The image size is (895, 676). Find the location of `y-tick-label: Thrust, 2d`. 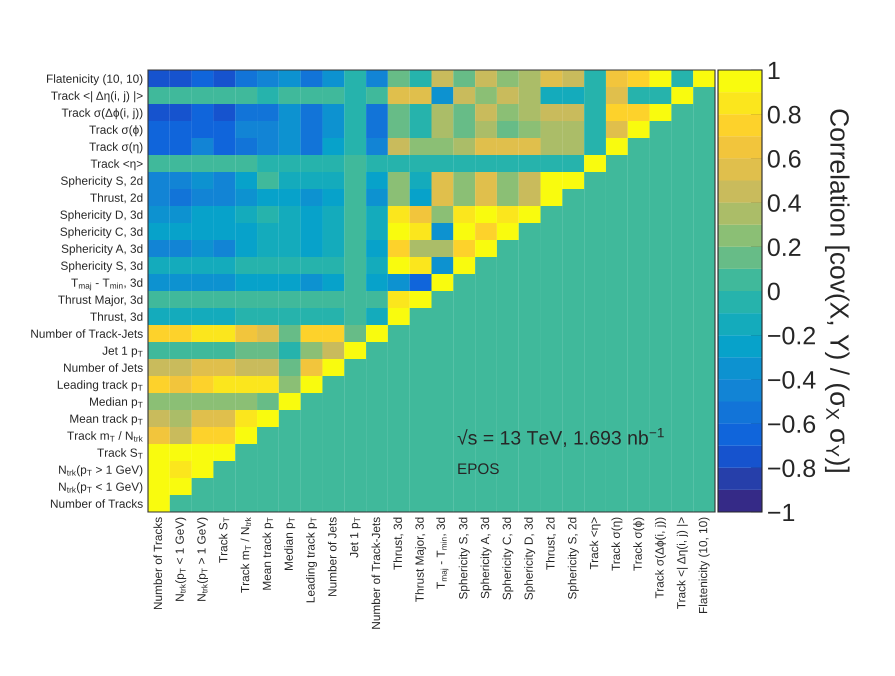

y-tick-label: Thrust, 2d is located at coordinates (116, 198).